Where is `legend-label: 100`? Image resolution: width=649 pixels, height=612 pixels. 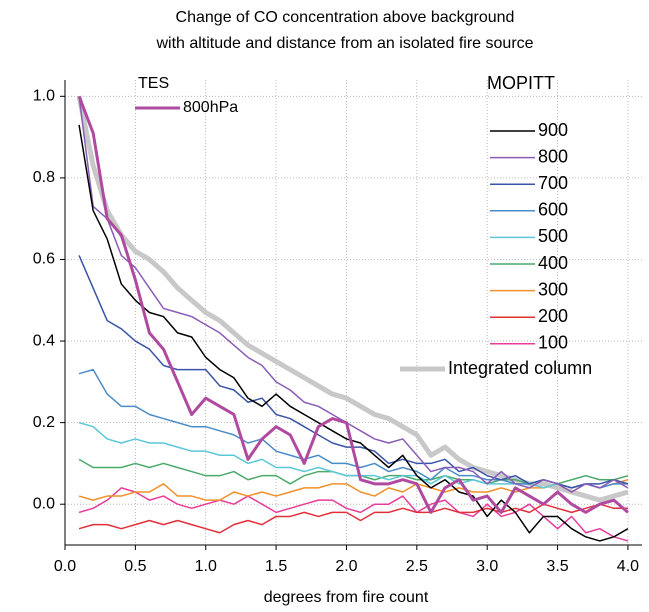 legend-label: 100 is located at coordinates (553, 343).